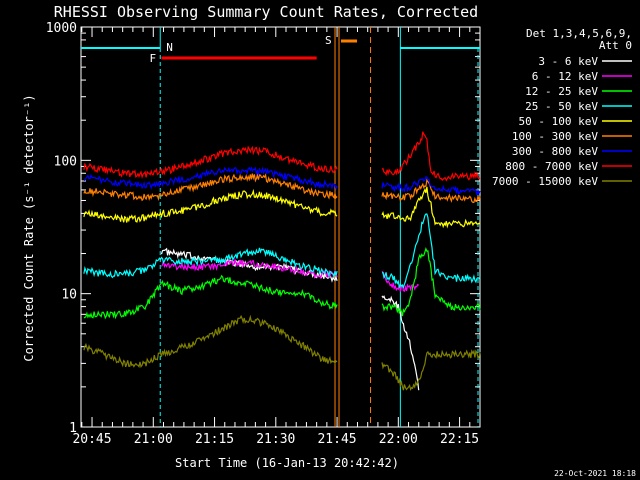 This screenshot has height=480, width=640. I want to click on x-tick-label: 21:15, so click(214, 439).